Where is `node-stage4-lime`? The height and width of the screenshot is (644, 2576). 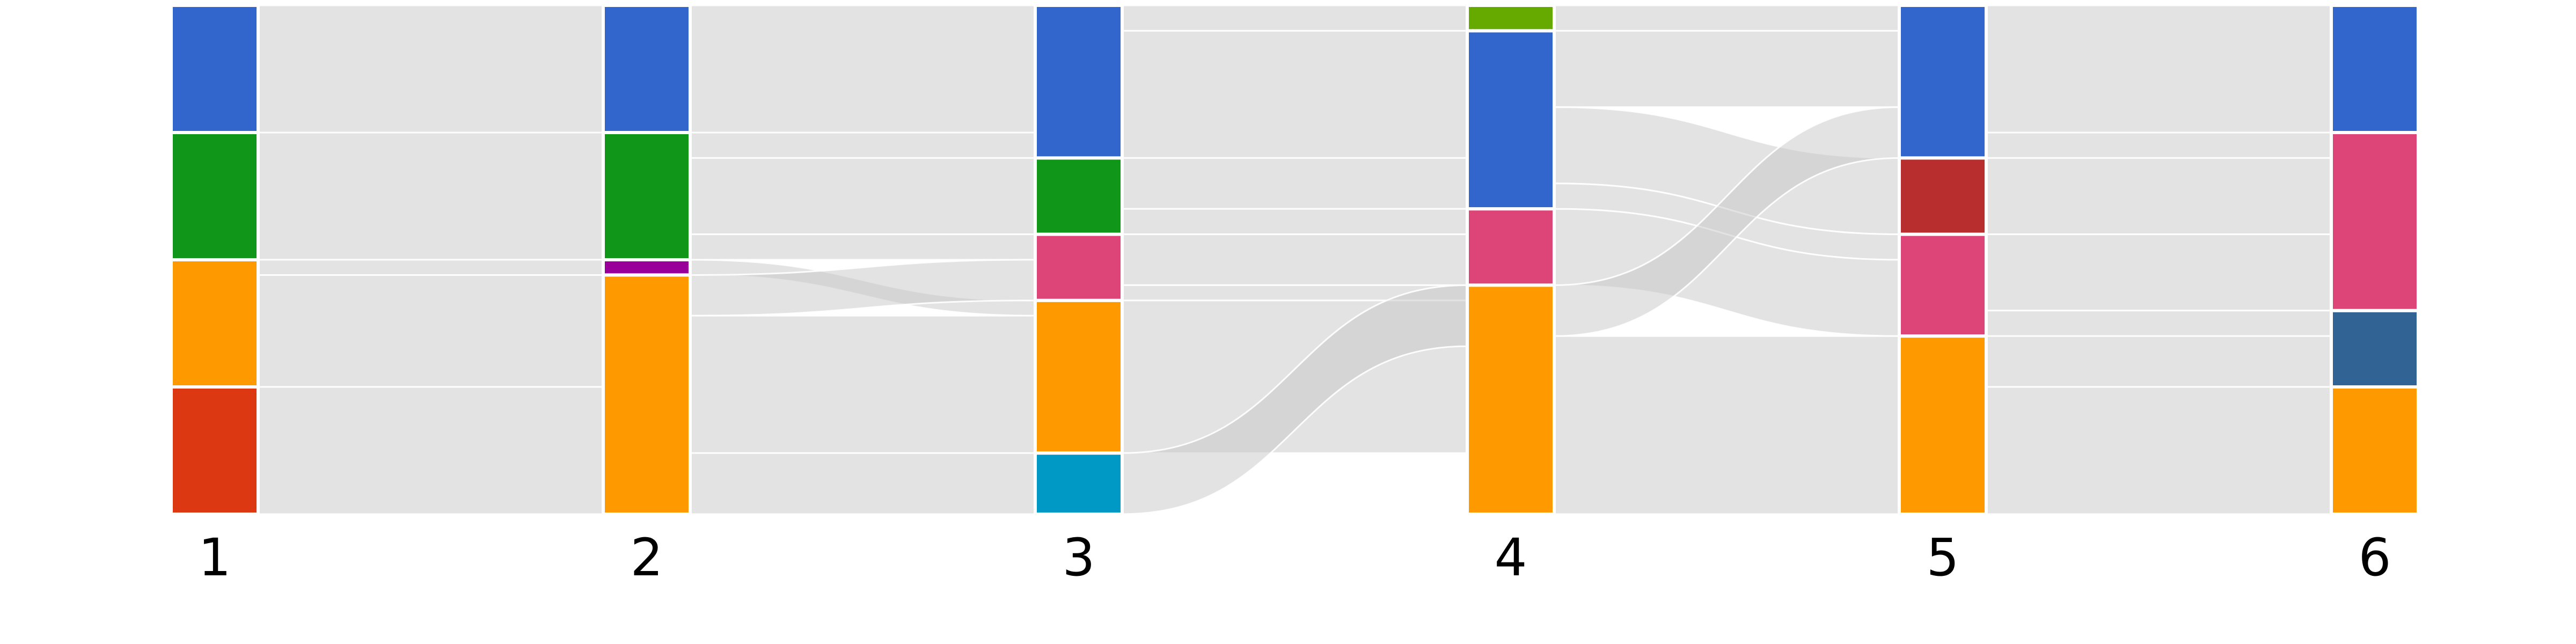 node-stage4-lime is located at coordinates (1511, 18).